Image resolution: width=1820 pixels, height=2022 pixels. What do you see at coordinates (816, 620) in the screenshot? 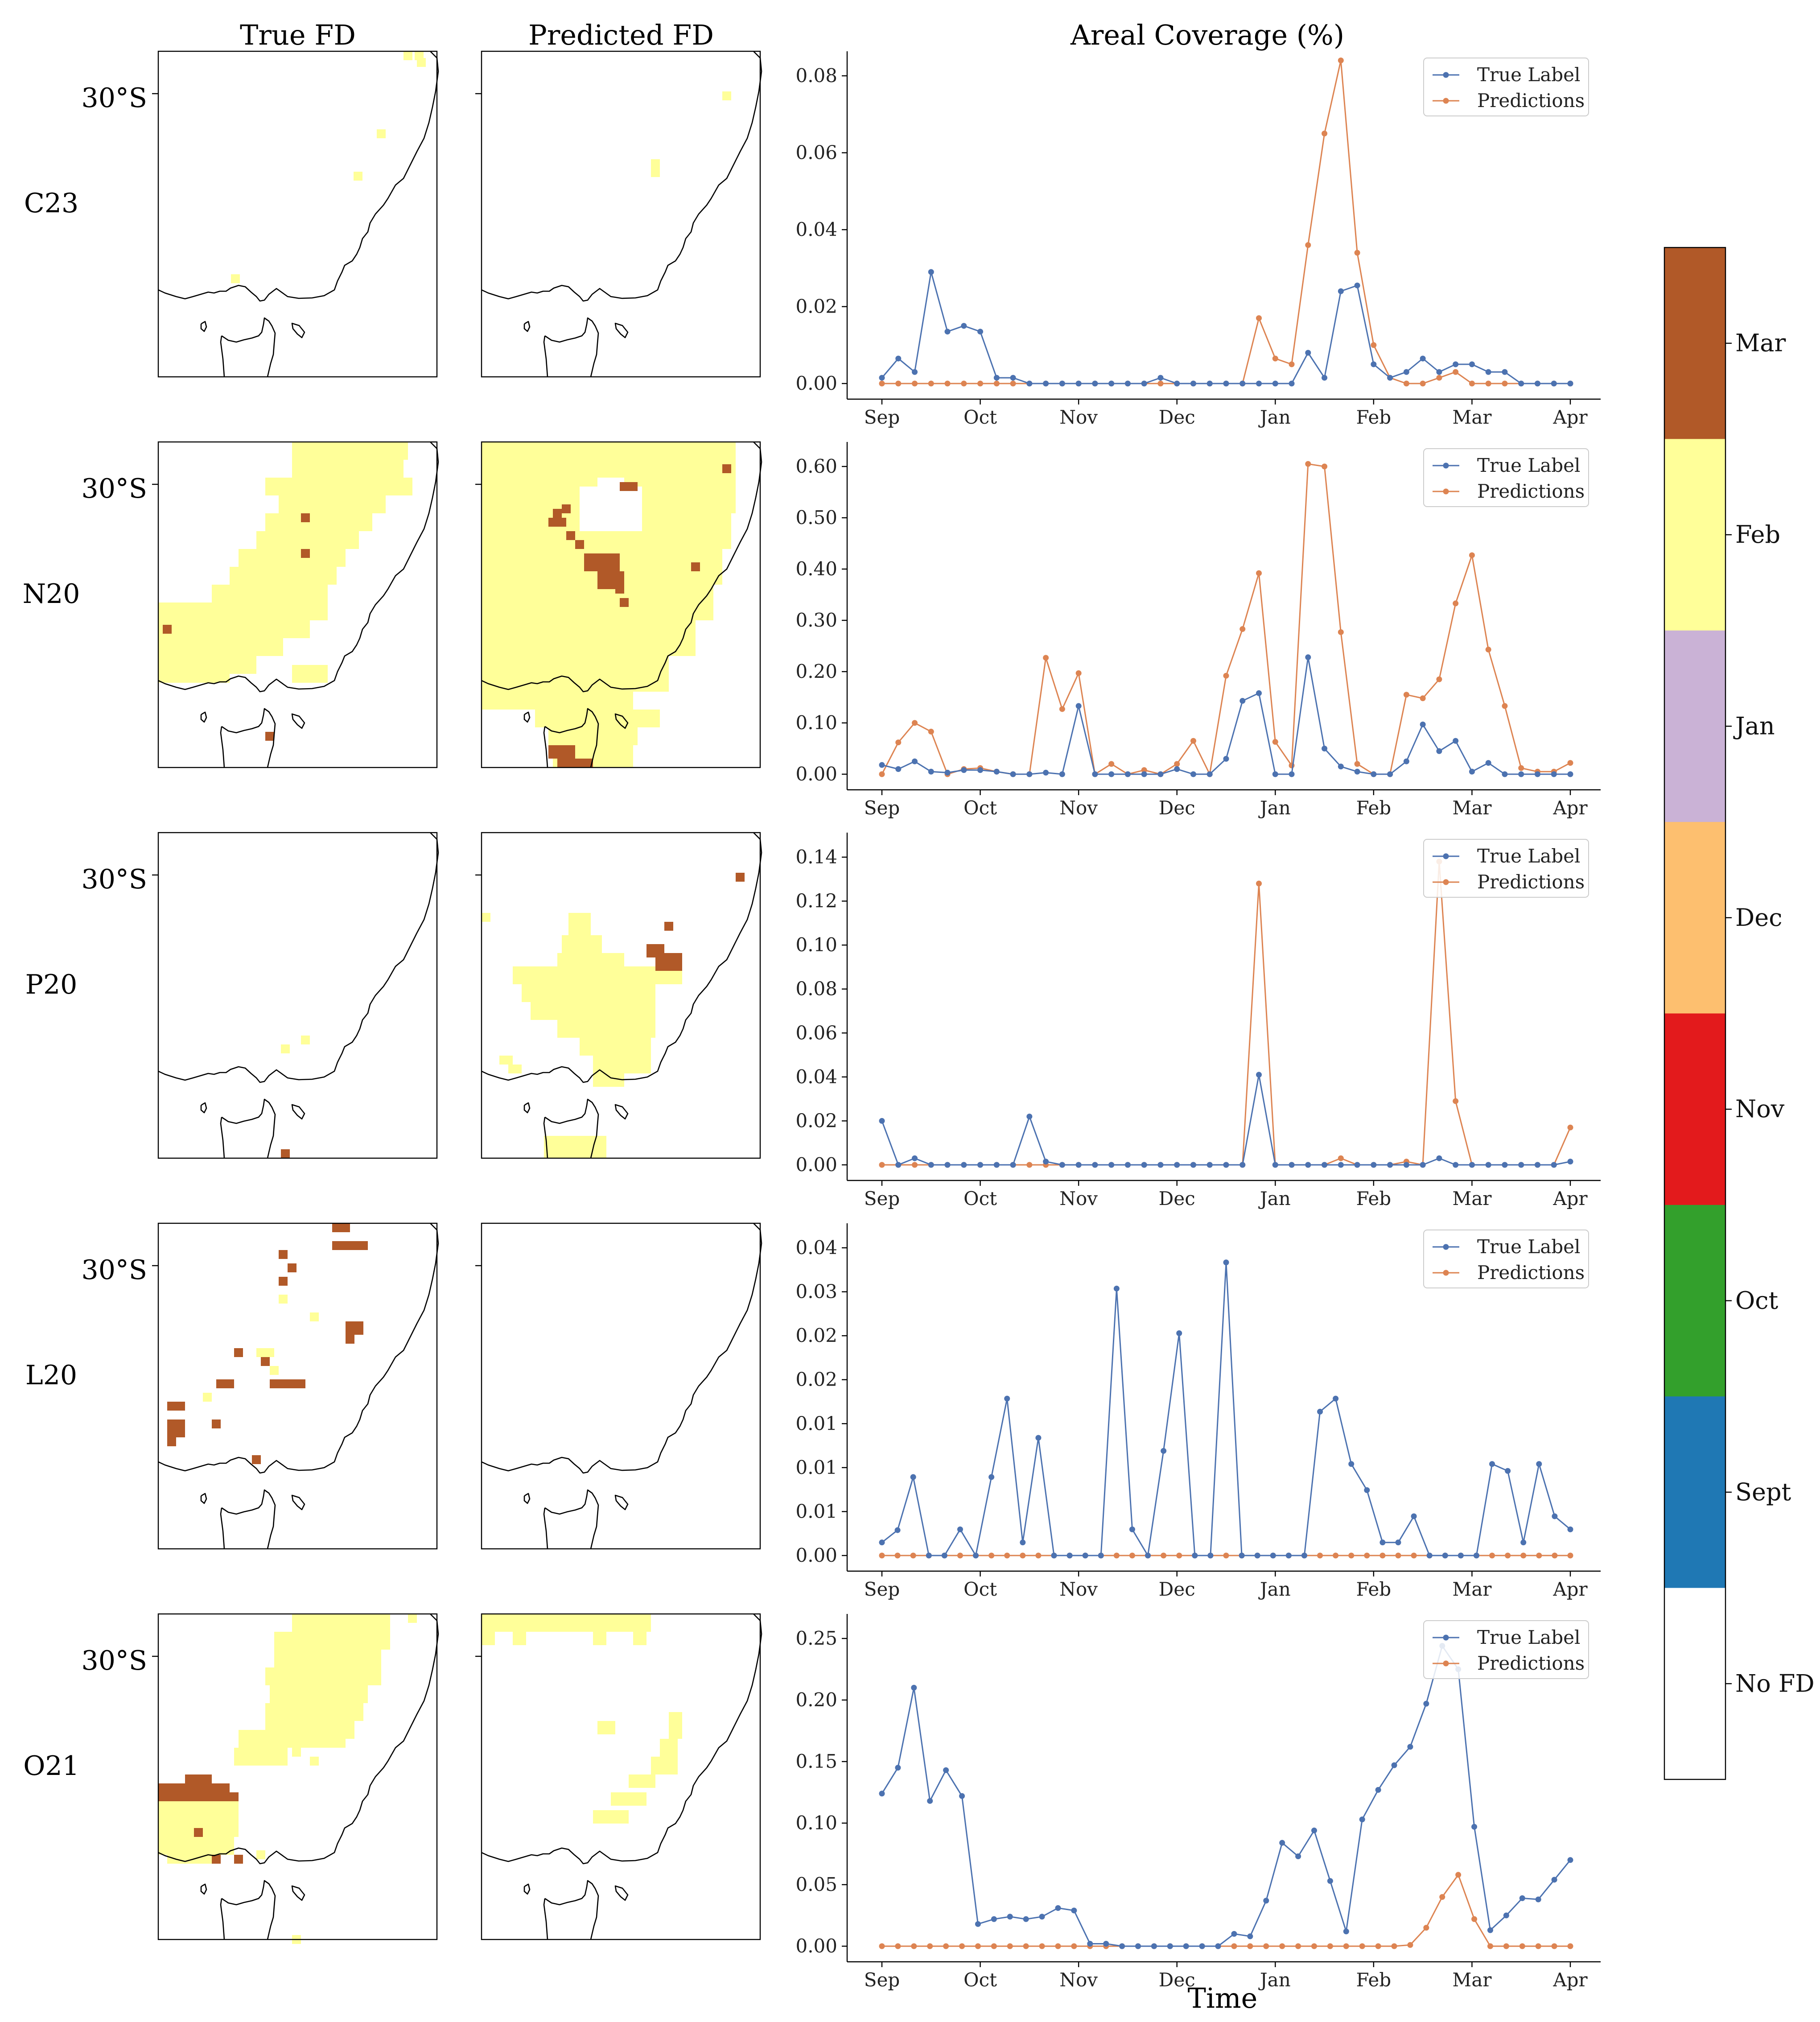
I see `y-tick-label: 0.30` at bounding box center [816, 620].